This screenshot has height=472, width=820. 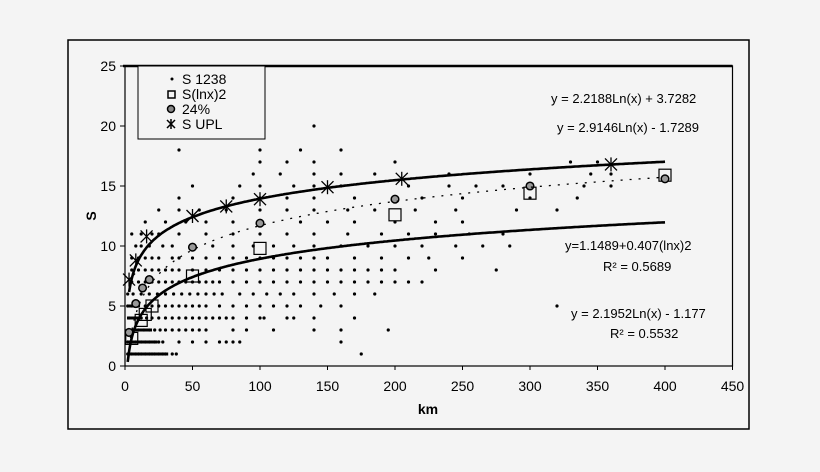 I want to click on legend-box, so click(x=201, y=102).